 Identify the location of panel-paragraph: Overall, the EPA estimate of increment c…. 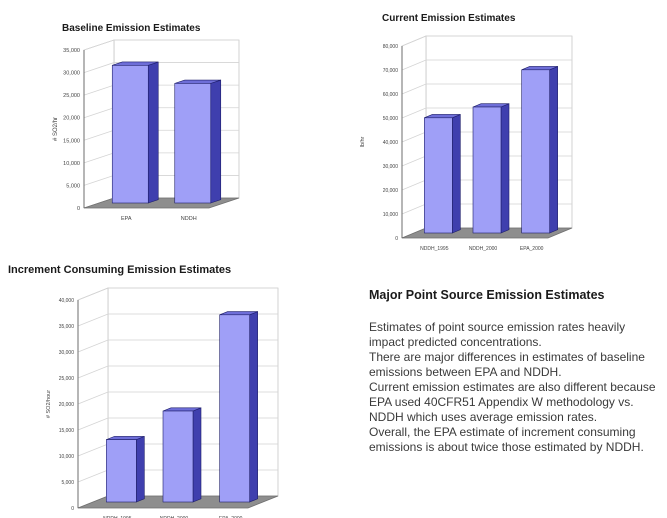
(506, 439).